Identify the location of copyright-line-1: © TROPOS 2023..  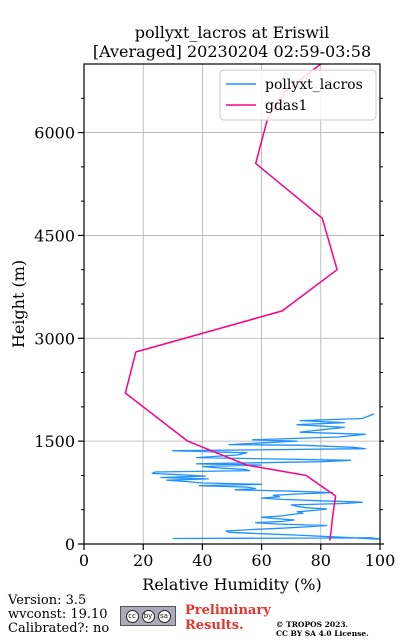
(312, 624).